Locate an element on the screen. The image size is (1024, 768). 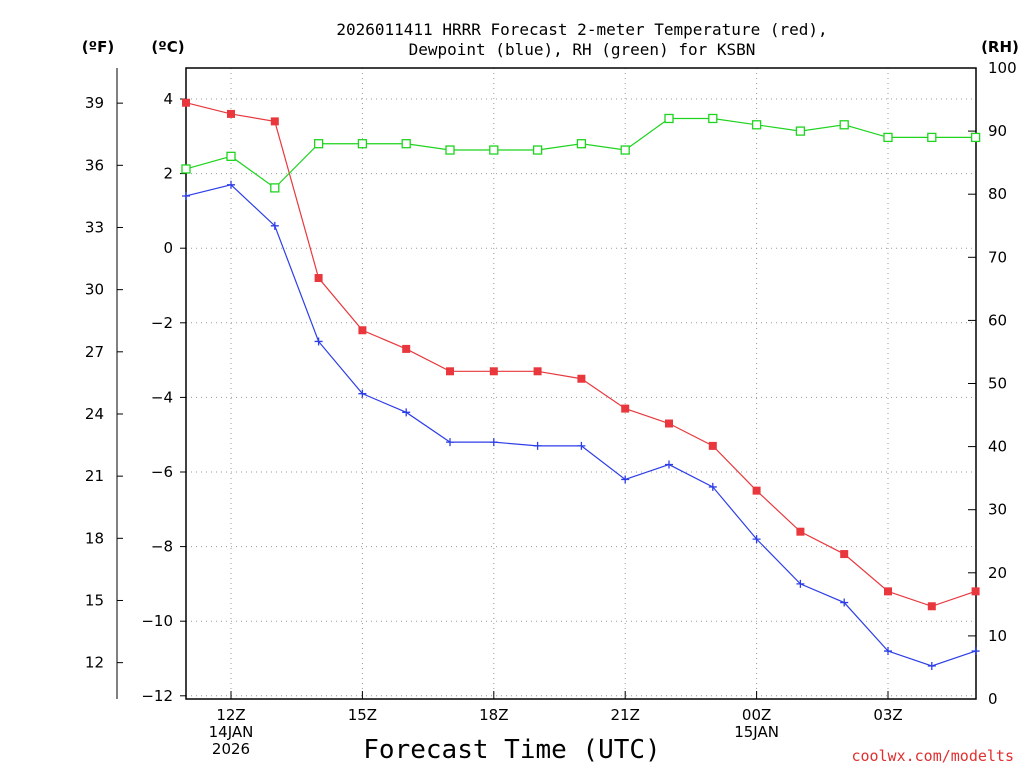
celsius-tick-label: −4 is located at coordinates (162, 397).